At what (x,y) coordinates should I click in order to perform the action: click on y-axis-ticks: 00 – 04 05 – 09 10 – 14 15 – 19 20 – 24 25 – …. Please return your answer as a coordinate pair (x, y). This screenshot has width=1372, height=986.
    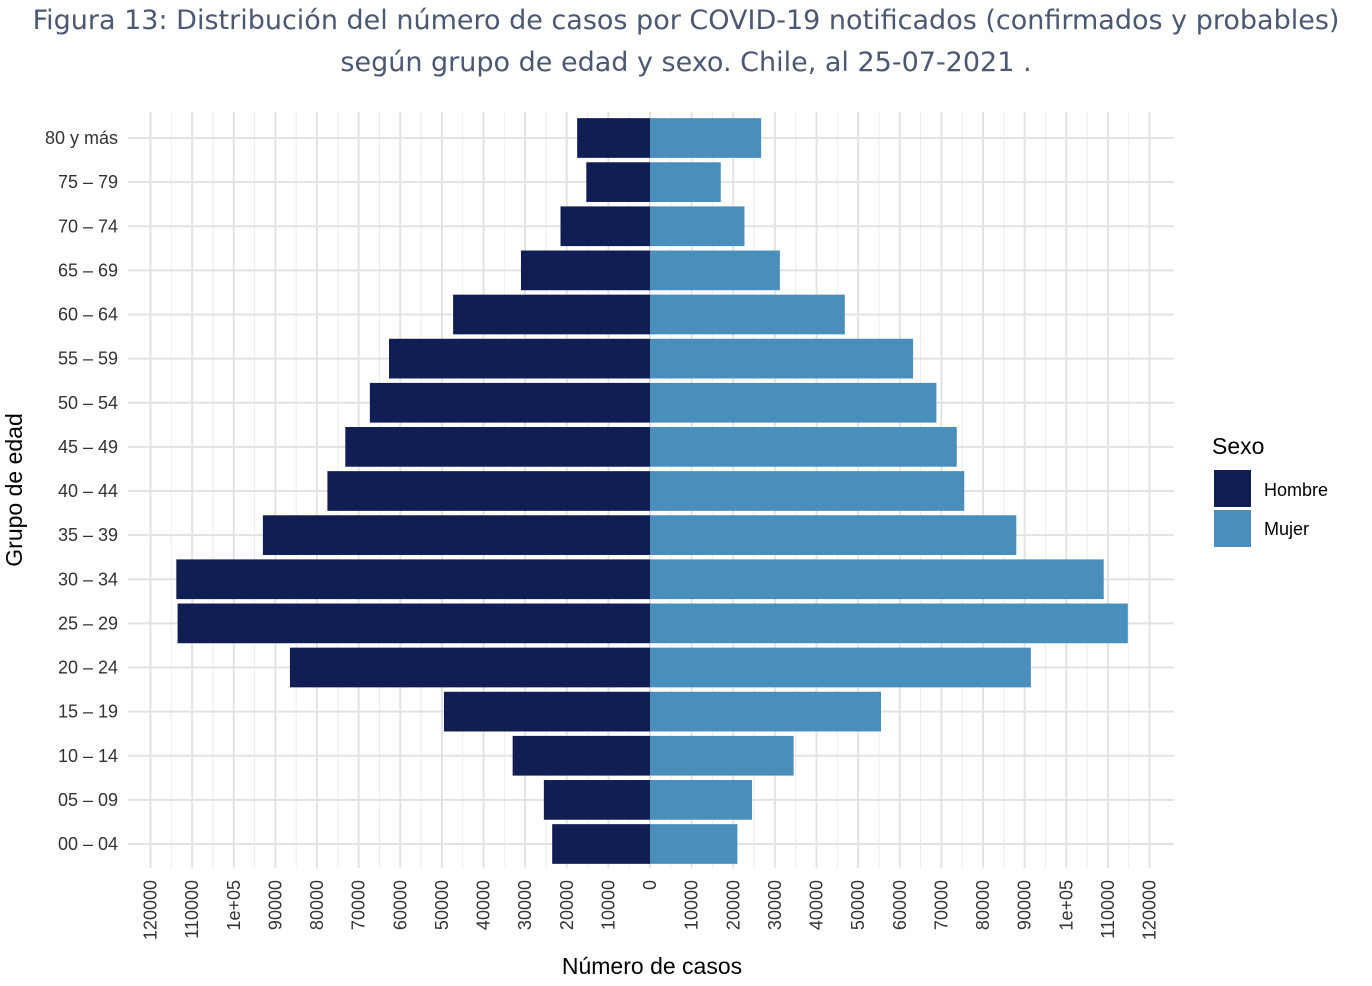
    Looking at the image, I should click on (81, 491).